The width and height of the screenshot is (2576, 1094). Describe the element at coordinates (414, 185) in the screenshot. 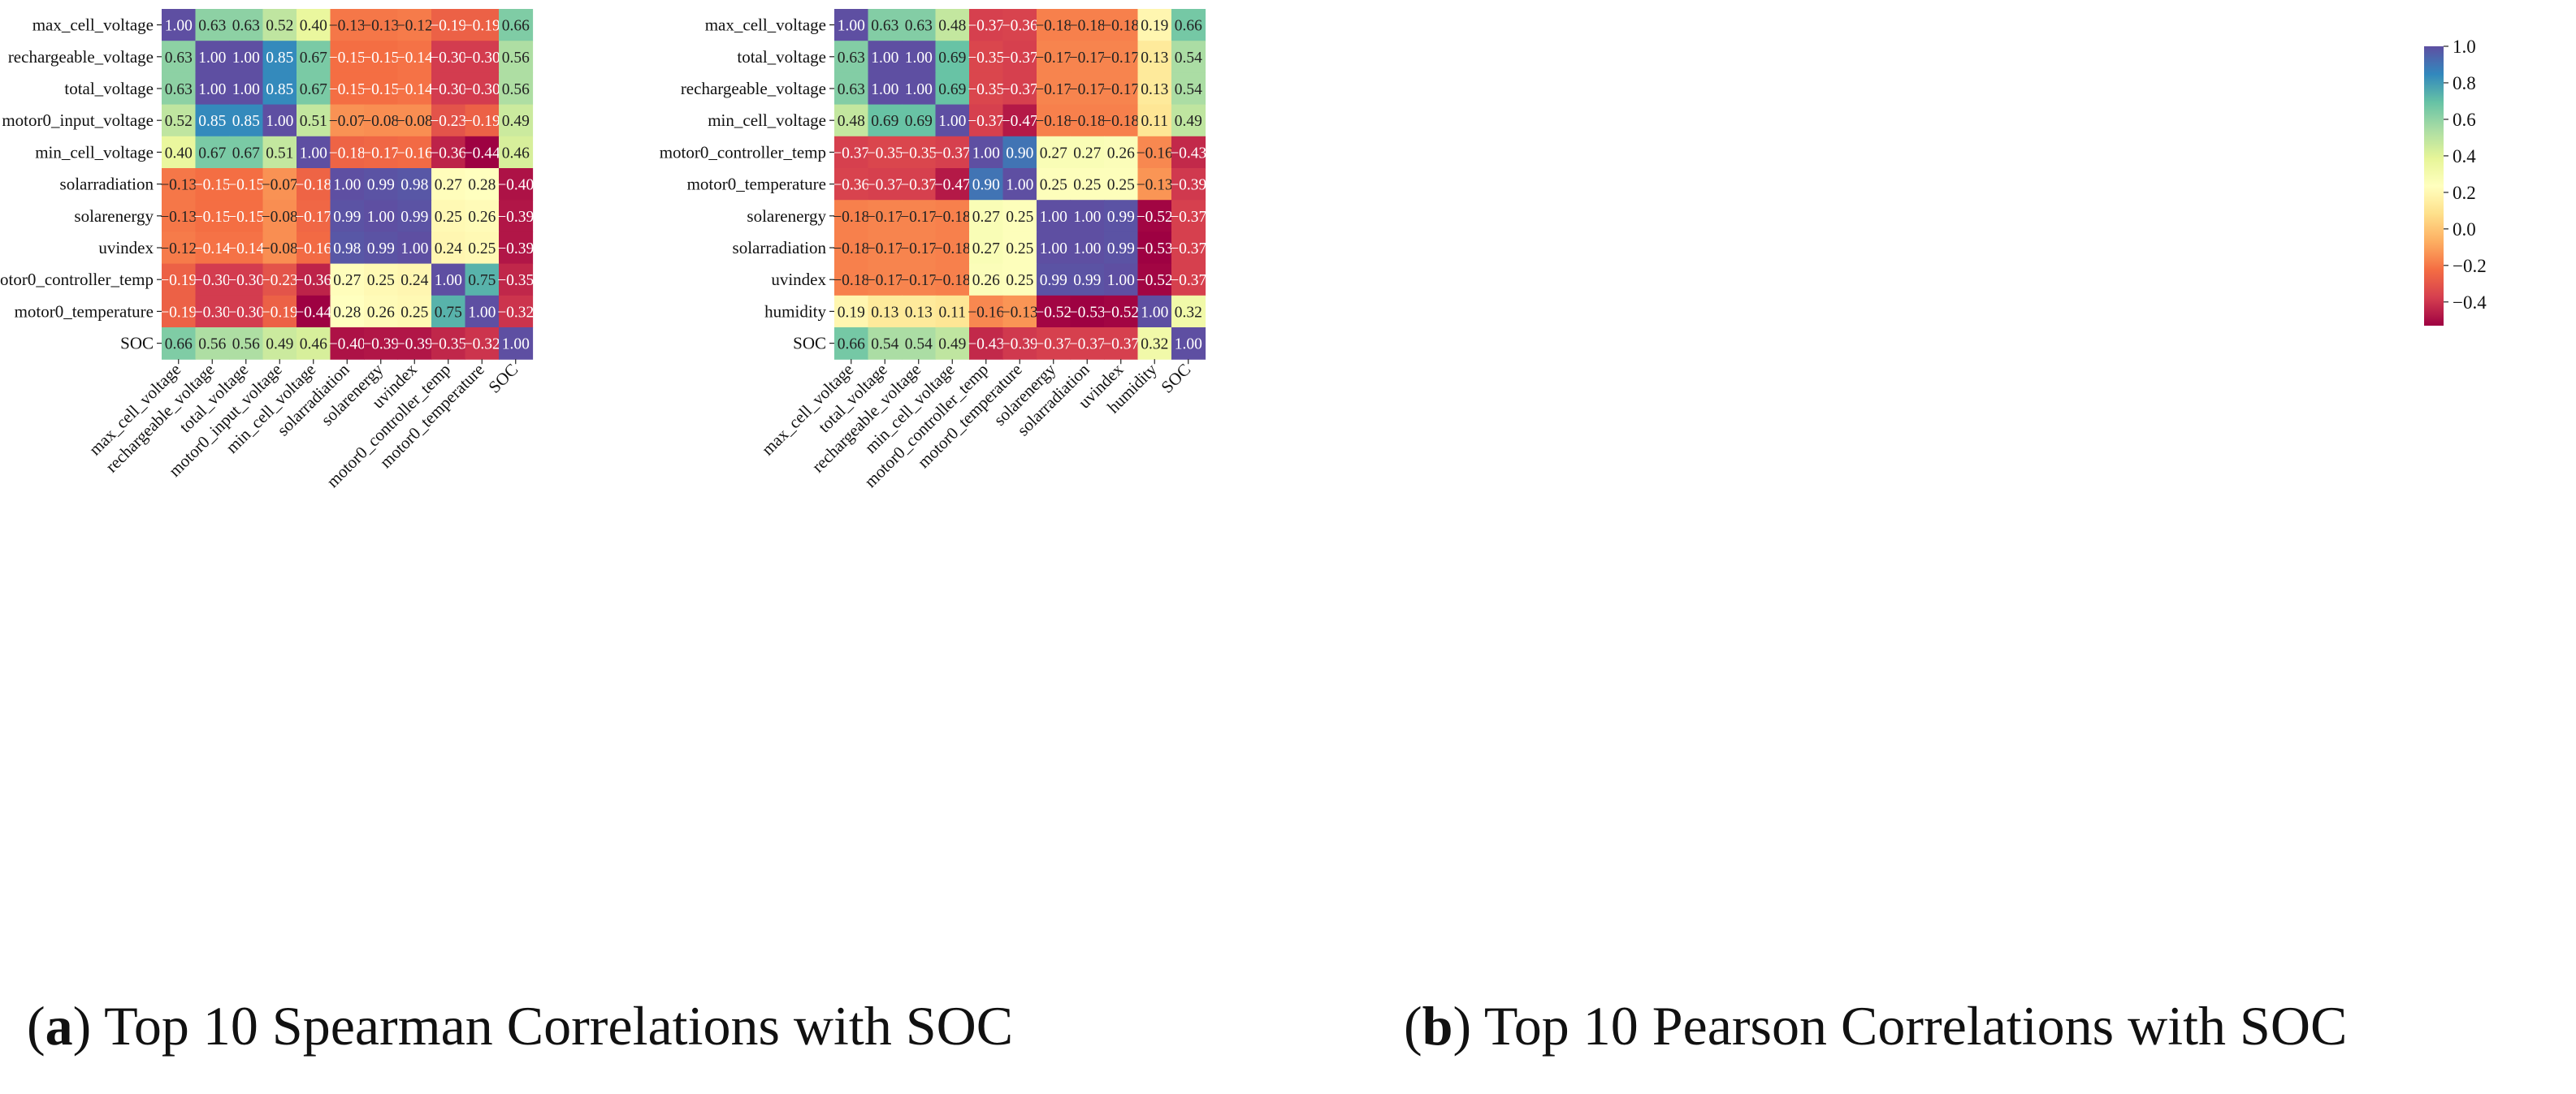

I see `cell-value-label: 0.98` at that location.